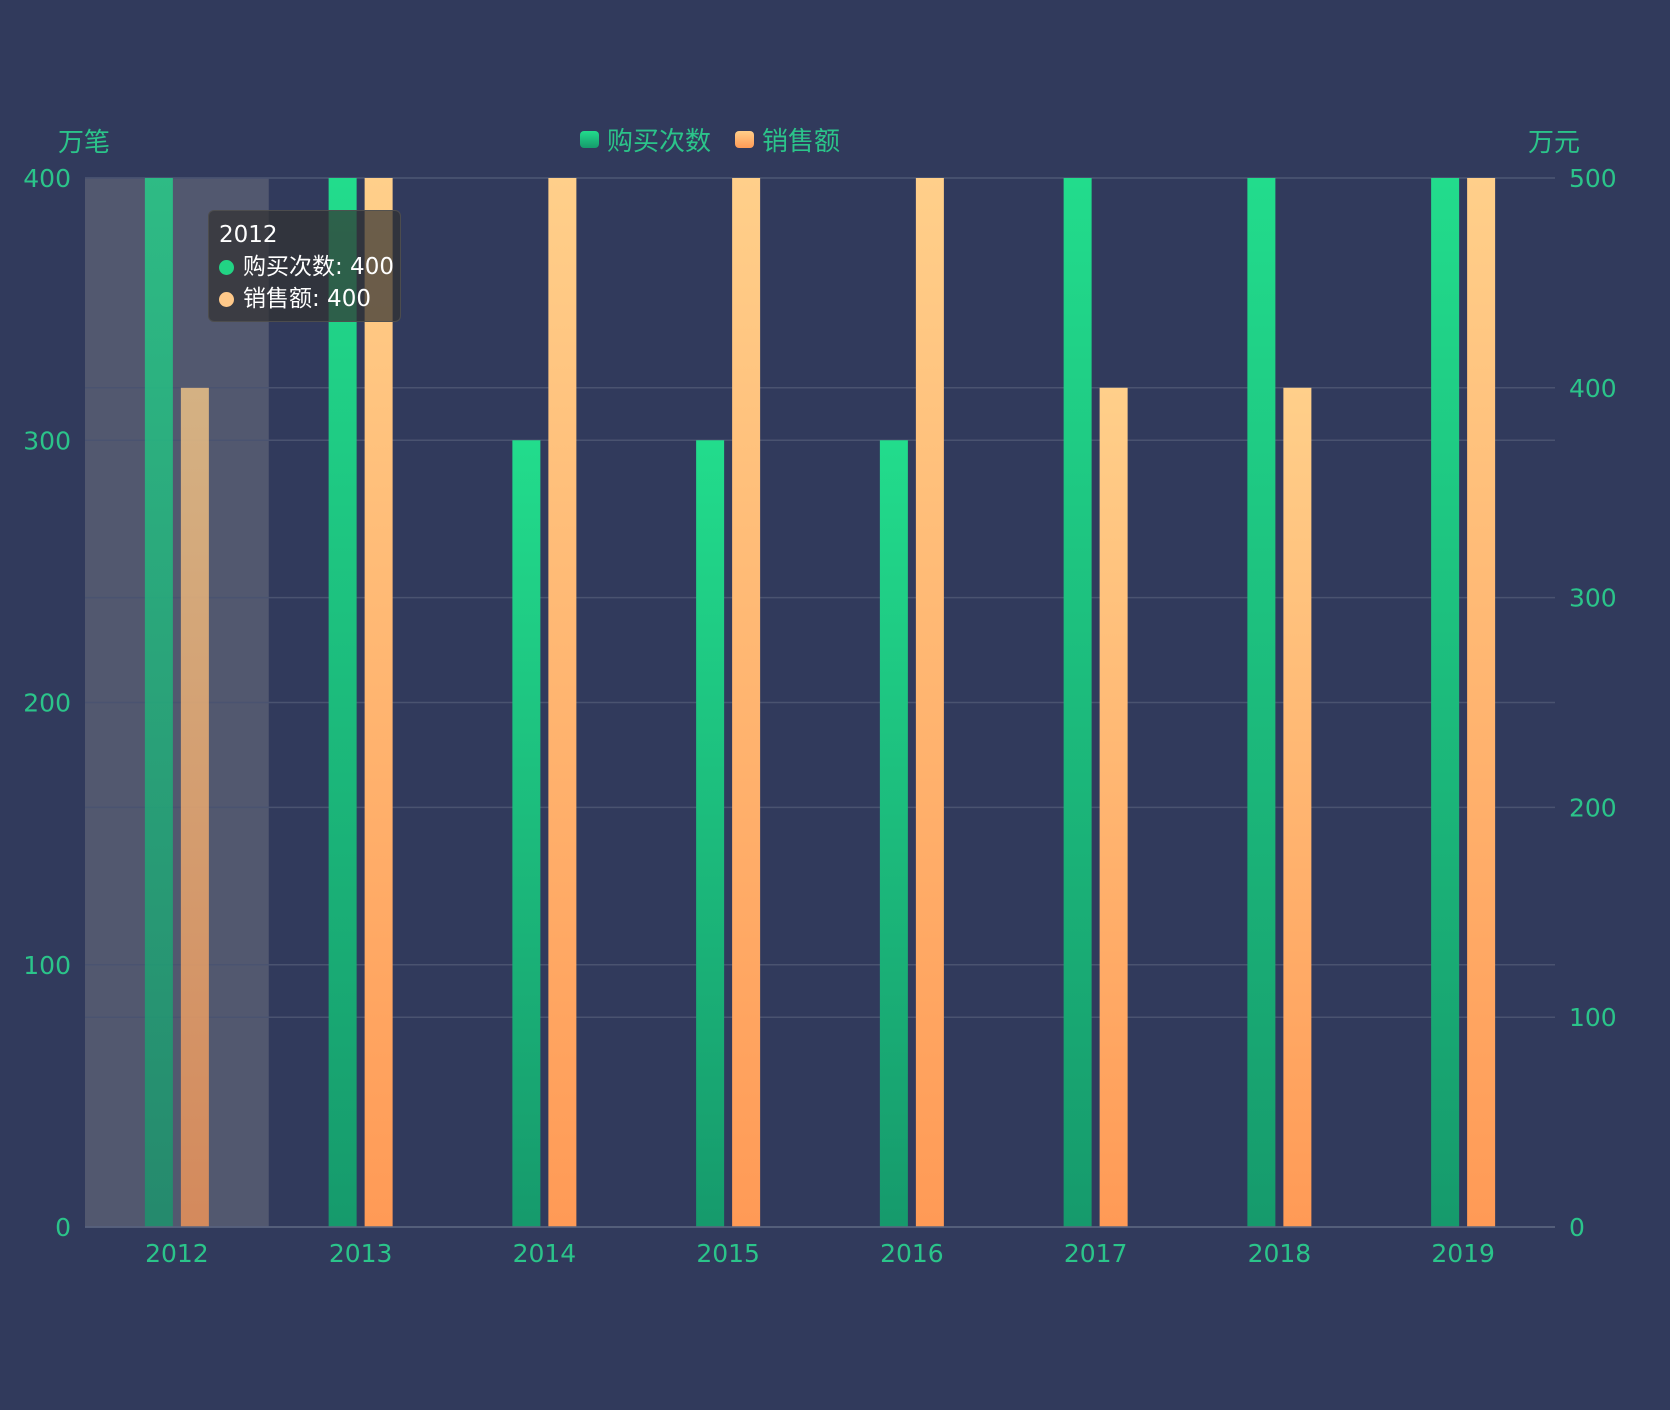 The width and height of the screenshot is (1670, 1410). Describe the element at coordinates (929, 702) in the screenshot. I see `bar-sales-2016` at that location.